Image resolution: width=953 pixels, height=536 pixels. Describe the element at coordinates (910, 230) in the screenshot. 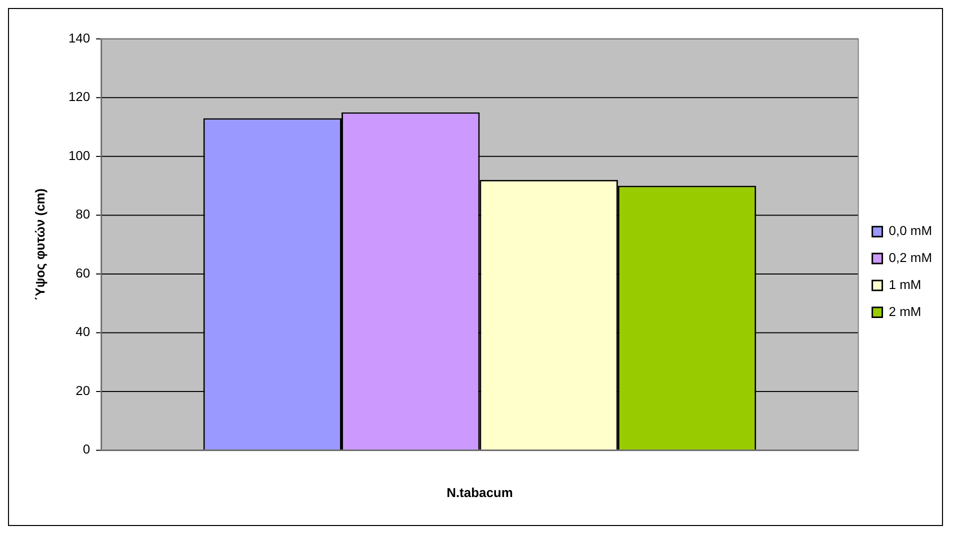

I see `legend-label: 0,0 mM` at that location.